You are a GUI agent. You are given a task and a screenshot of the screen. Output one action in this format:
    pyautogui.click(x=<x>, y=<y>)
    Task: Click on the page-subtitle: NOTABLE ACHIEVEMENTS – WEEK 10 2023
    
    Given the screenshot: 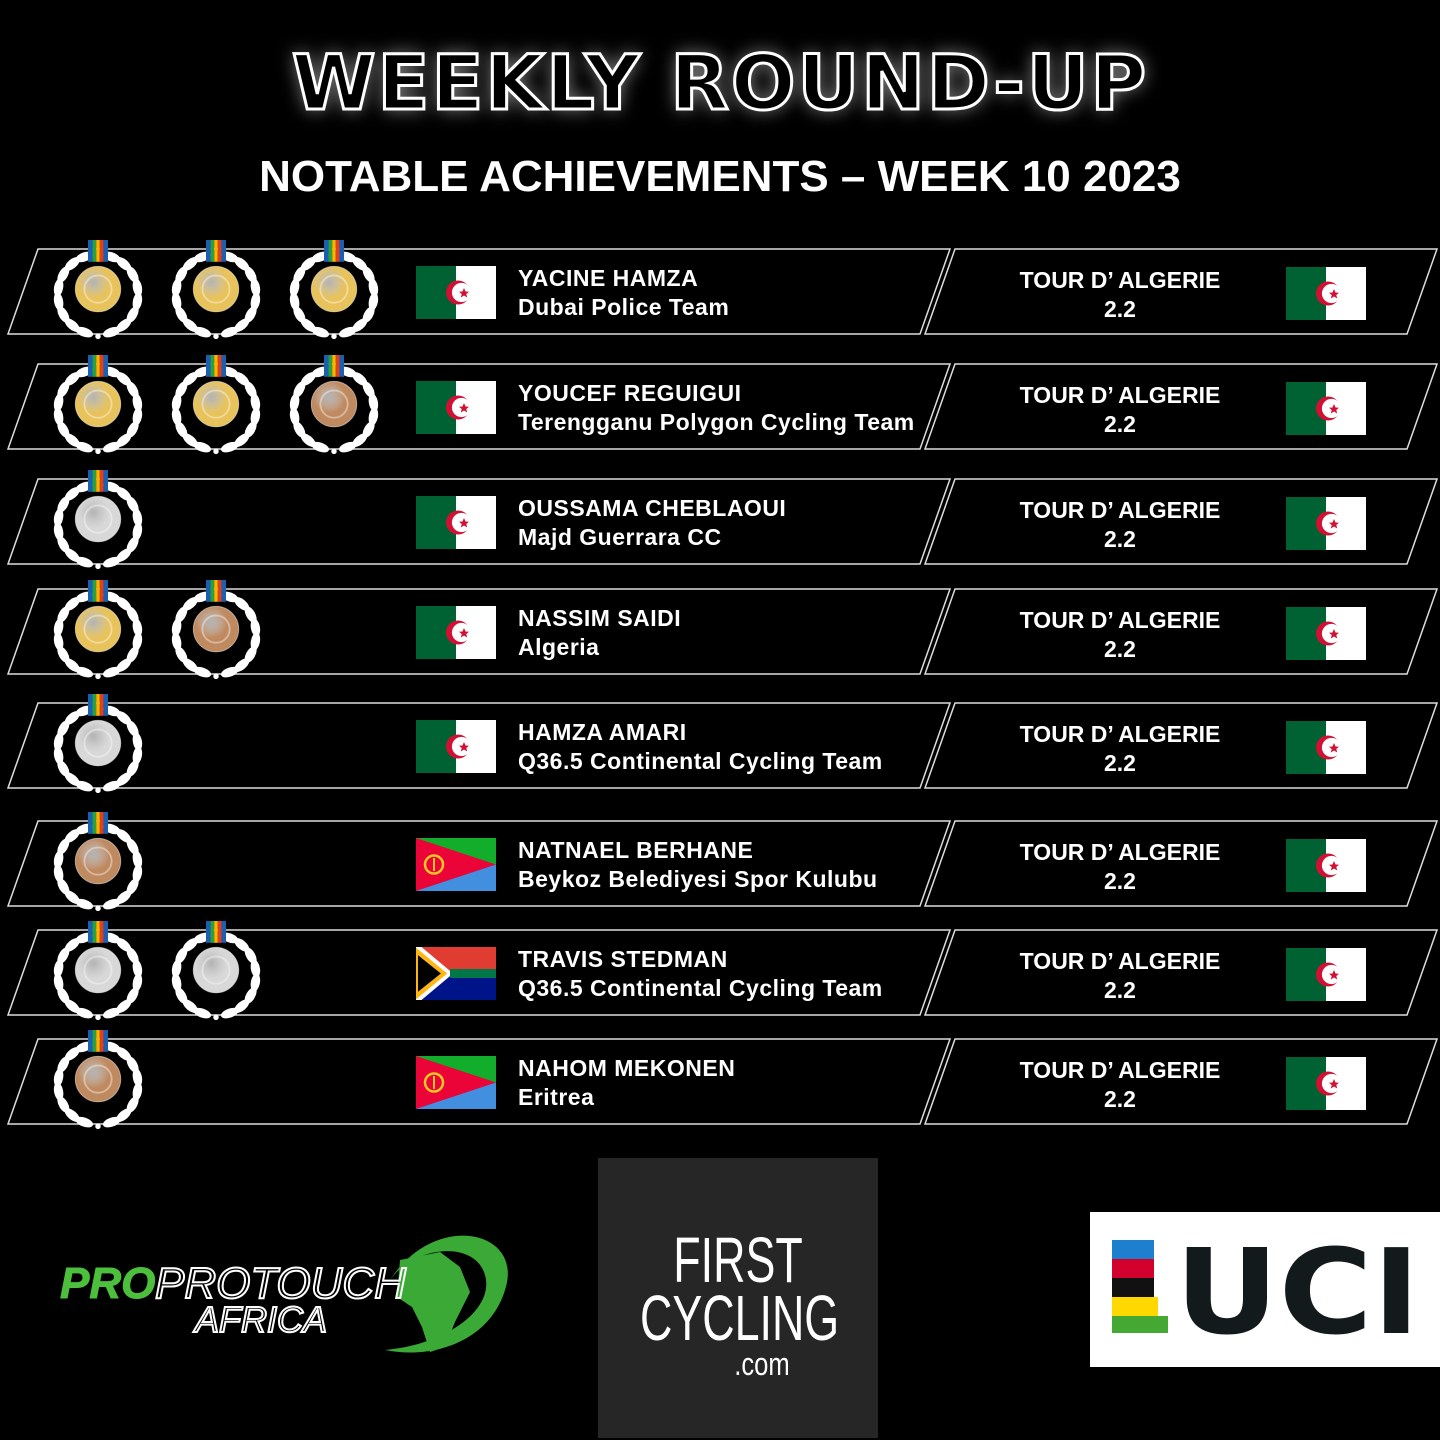 What is the action you would take?
    pyautogui.click(x=720, y=176)
    